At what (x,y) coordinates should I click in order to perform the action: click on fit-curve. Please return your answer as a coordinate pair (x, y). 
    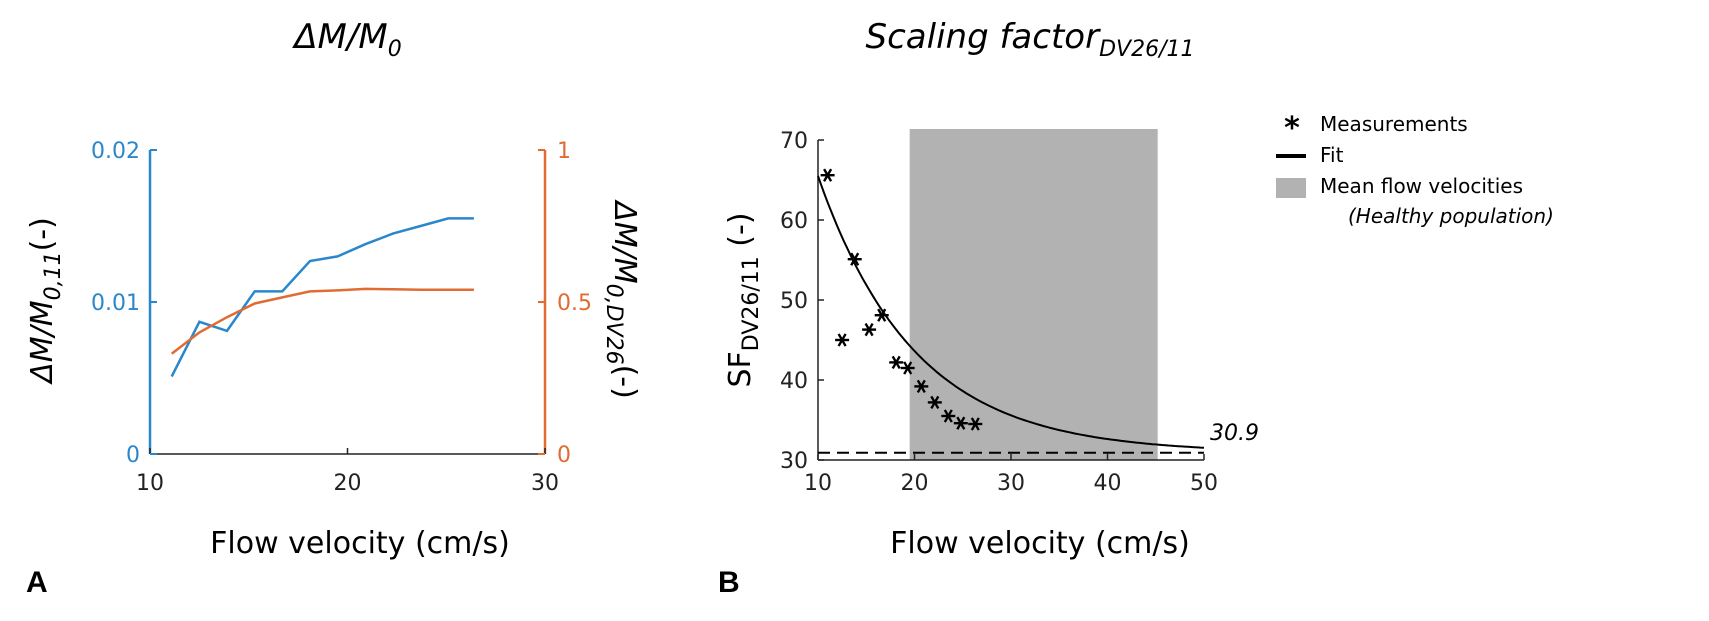
    Looking at the image, I should click on (1011, 312).